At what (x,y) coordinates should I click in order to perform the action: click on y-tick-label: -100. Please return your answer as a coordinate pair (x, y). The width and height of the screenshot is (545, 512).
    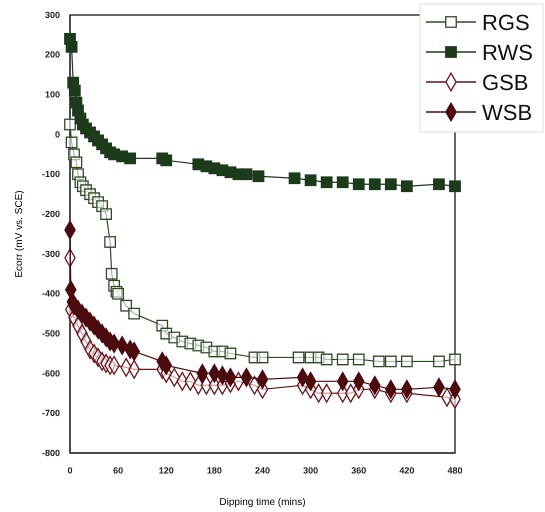
    Looking at the image, I should click on (51, 174).